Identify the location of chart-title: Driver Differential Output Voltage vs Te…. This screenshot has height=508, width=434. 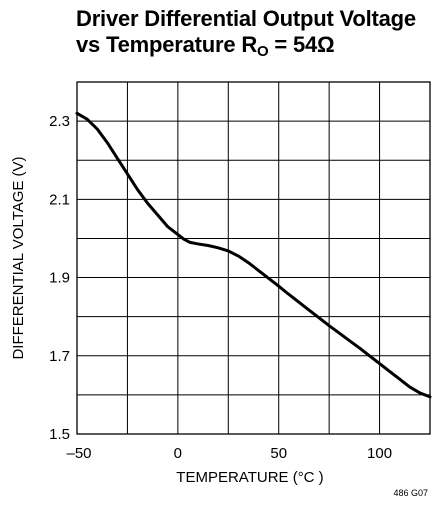
(251, 33).